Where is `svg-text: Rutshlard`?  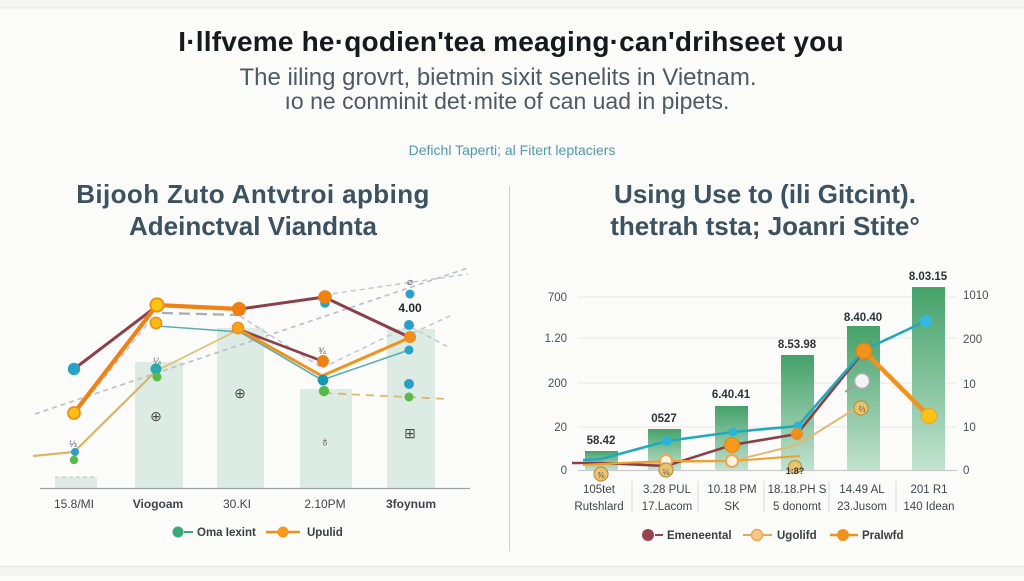
svg-text: Rutshlard is located at coordinates (598, 507).